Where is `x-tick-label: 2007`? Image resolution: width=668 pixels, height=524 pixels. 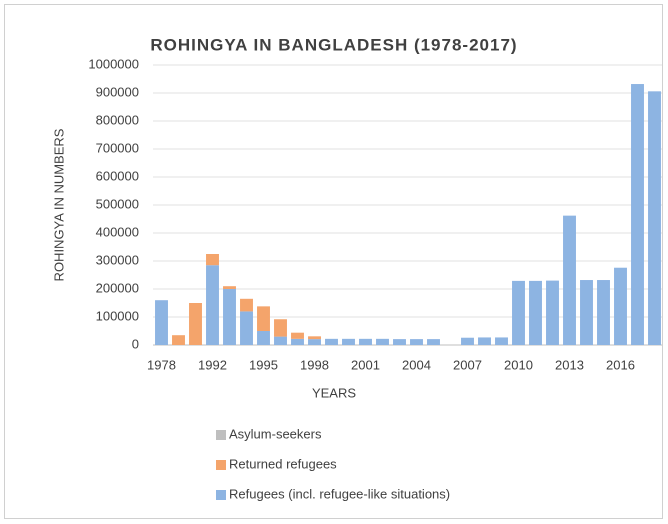 x-tick-label: 2007 is located at coordinates (467, 364).